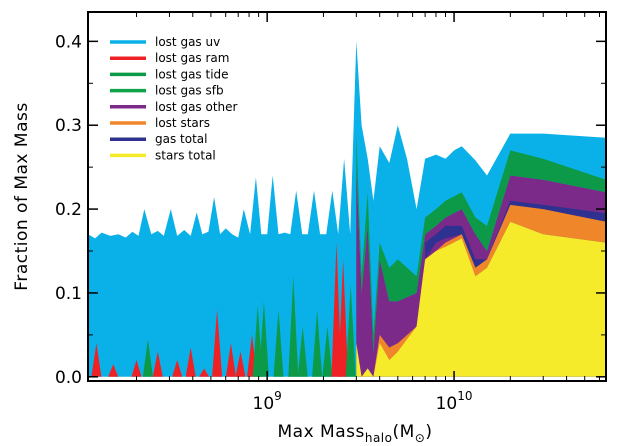 The width and height of the screenshot is (617, 446). Describe the element at coordinates (182, 123) in the screenshot. I see `legend-label: lost stars` at that location.